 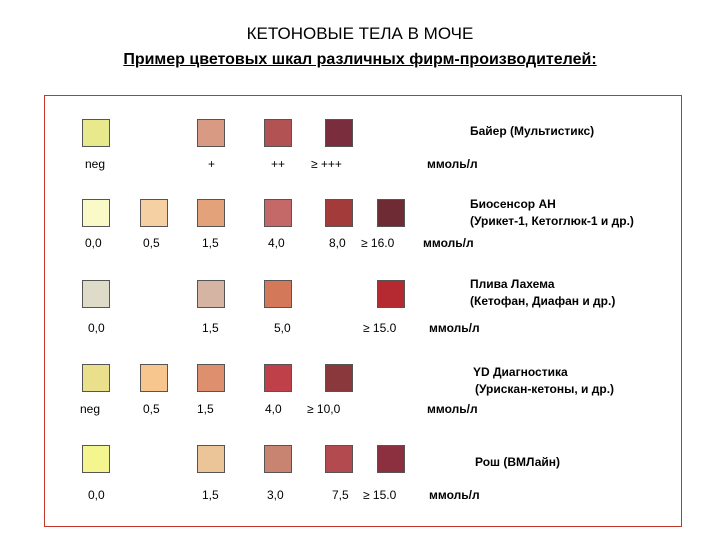 I want to click on manufacturer-name: Биосенсор АН, so click(x=513, y=204).